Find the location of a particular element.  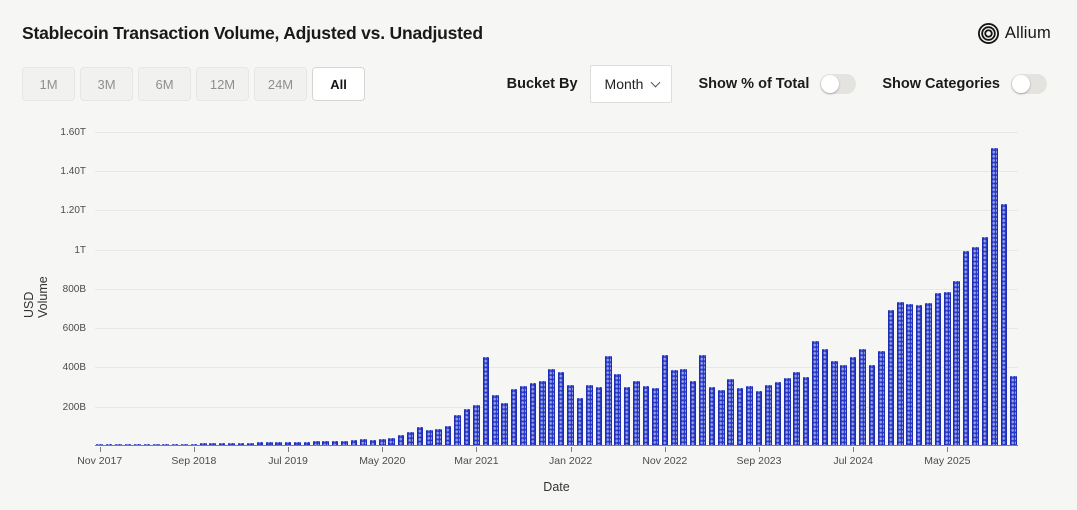

range-button-1m: 1M is located at coordinates (48, 84).